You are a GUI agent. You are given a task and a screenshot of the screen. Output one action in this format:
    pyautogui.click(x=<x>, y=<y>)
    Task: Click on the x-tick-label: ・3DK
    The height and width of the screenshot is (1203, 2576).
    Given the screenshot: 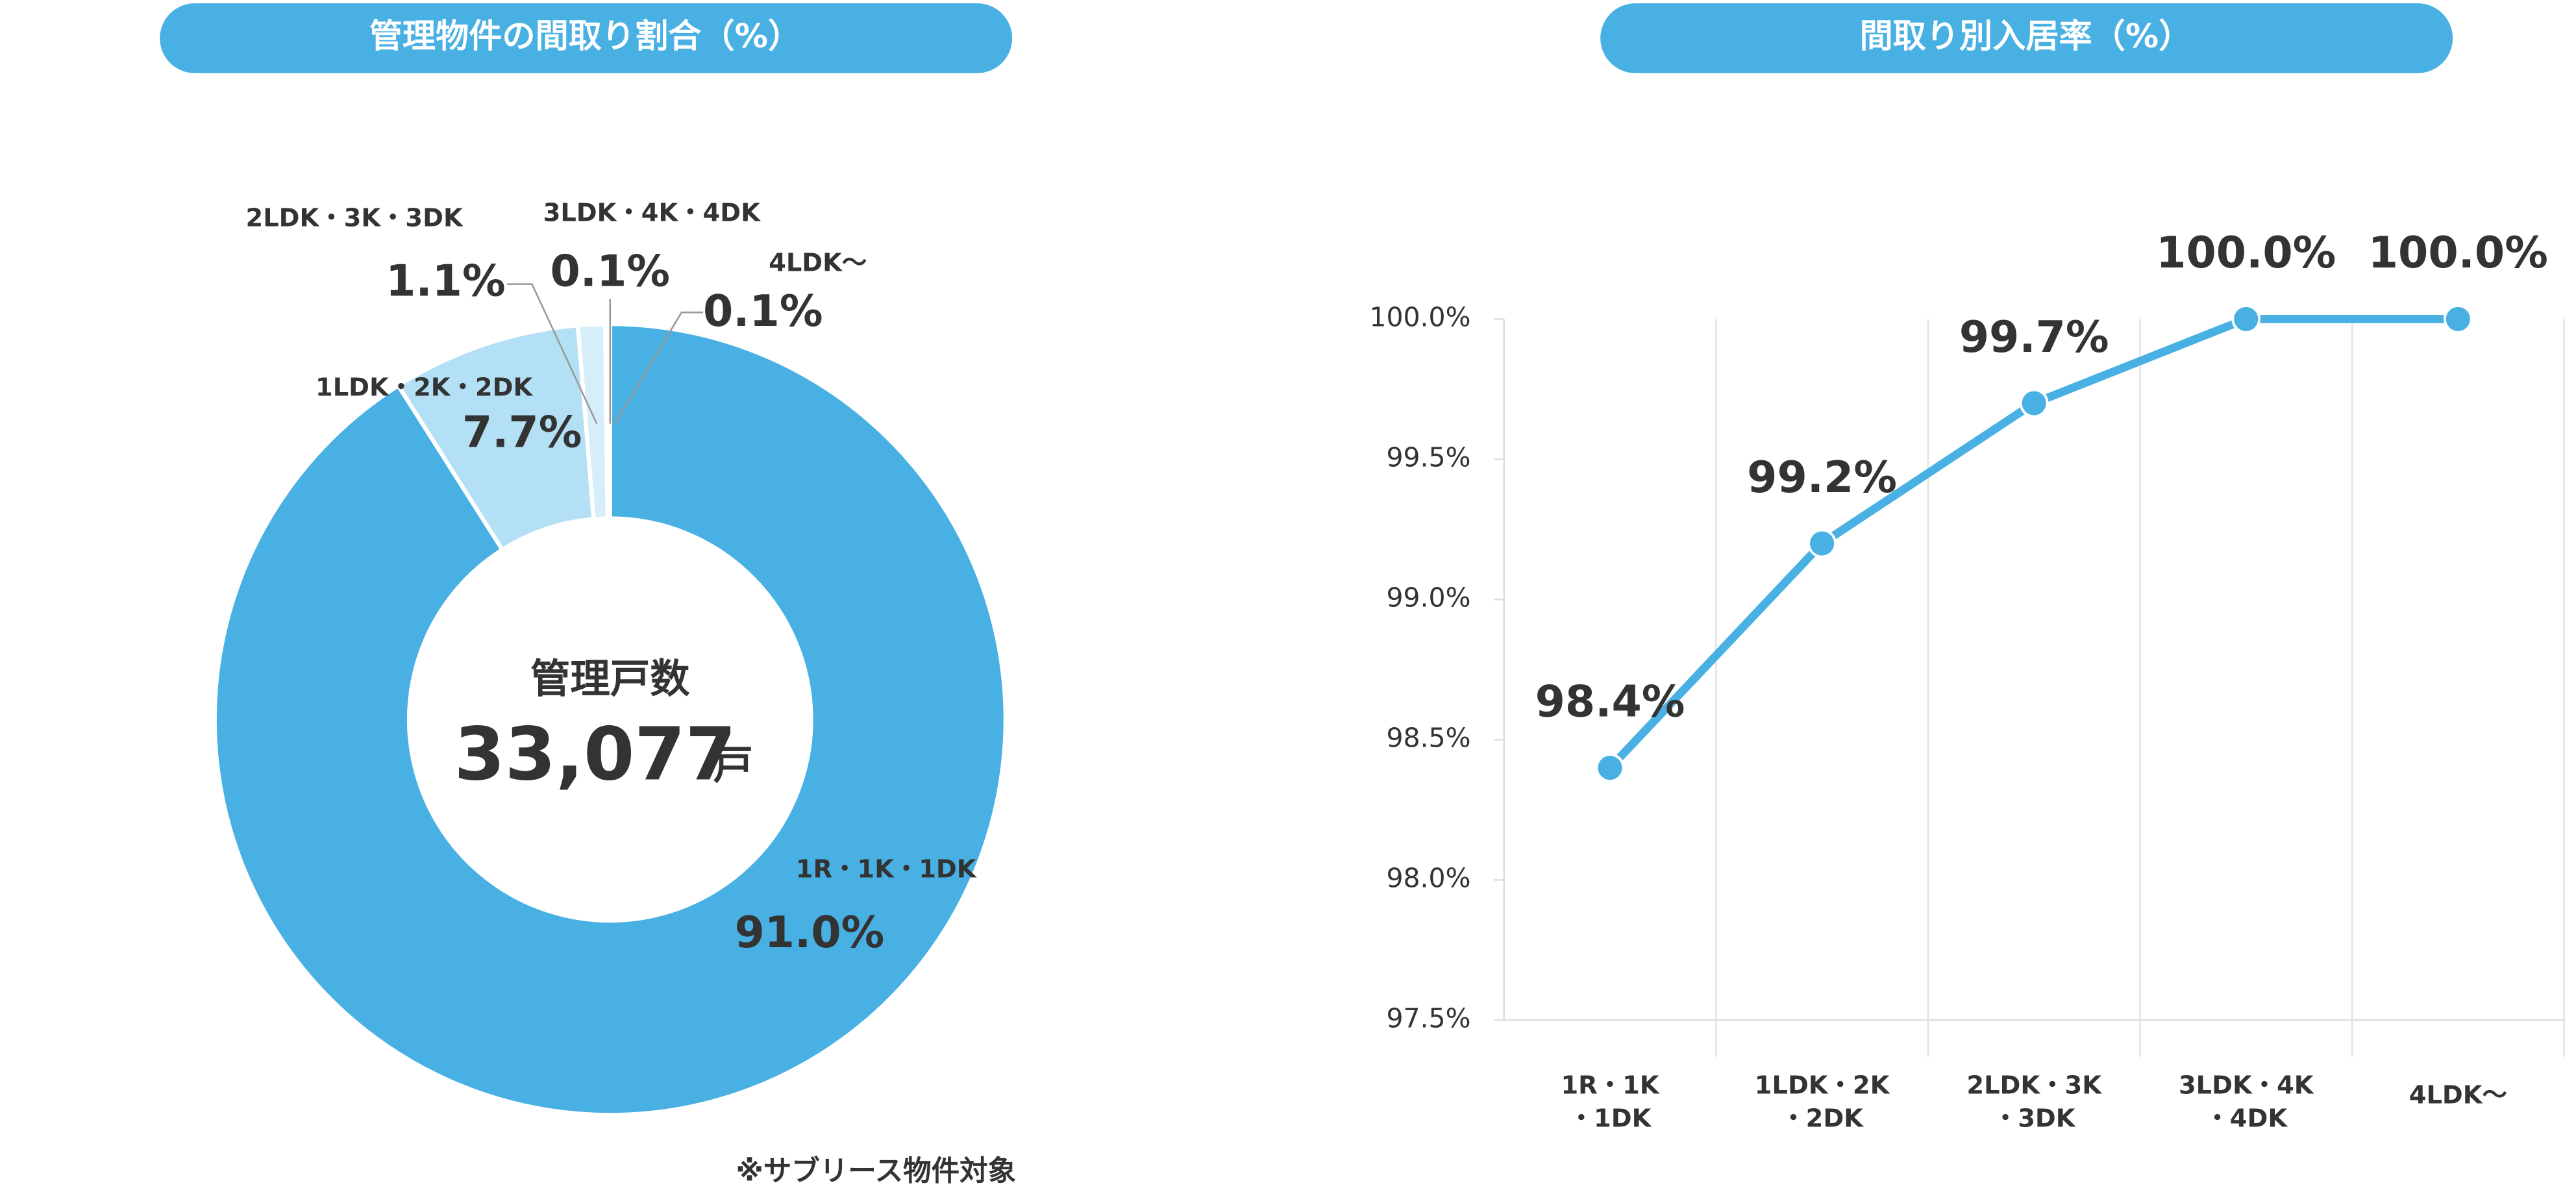 What is the action you would take?
    pyautogui.click(x=2034, y=1119)
    